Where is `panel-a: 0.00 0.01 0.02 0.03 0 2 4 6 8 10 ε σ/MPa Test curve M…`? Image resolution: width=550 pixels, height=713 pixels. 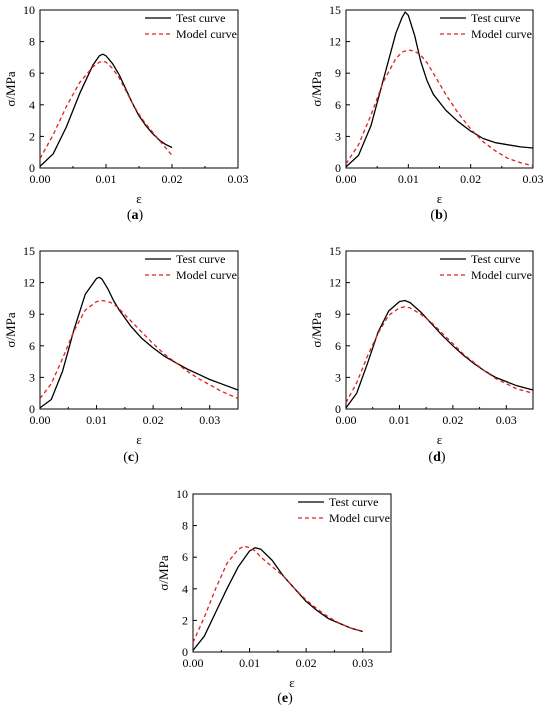
panel-a: 0.00 0.01 0.02 0.03 0 2 4 6 8 10 ε σ/MPa Test curve M… is located at coordinates (126, 113).